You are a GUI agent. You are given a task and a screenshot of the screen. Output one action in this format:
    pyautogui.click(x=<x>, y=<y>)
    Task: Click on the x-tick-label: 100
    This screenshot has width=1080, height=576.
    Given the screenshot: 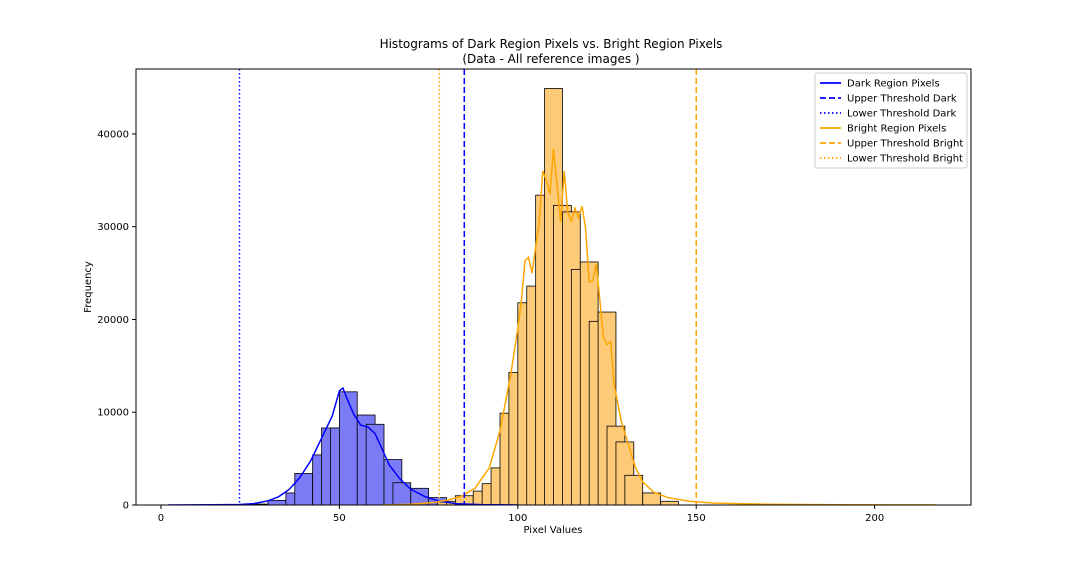 What is the action you would take?
    pyautogui.click(x=517, y=518)
    